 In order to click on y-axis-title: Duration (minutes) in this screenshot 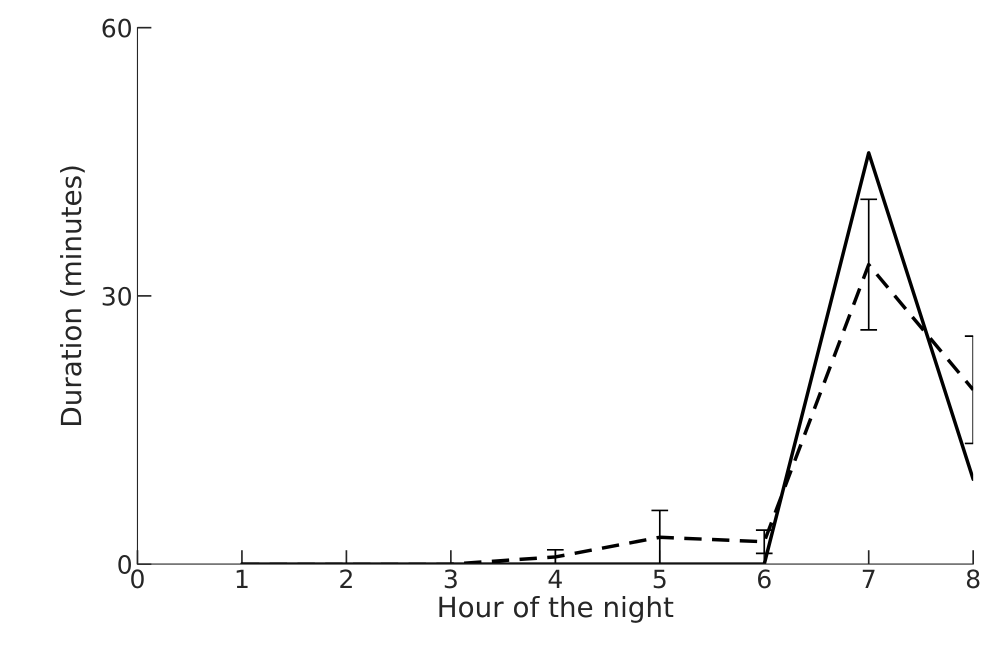, I will do `click(72, 295)`.